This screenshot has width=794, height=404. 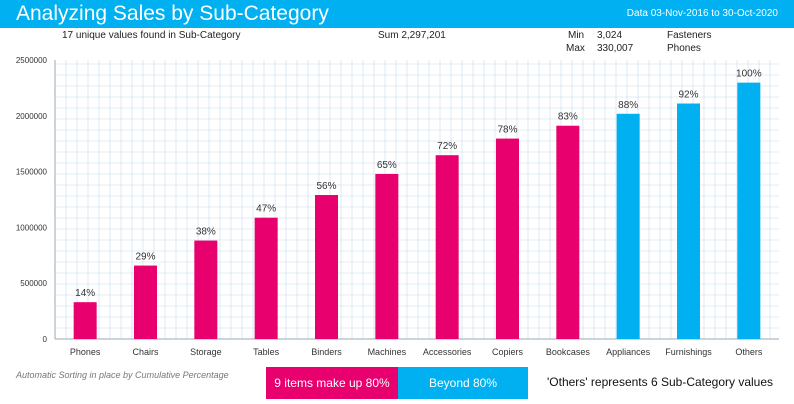 What do you see at coordinates (615, 48) in the screenshot?
I see `max-value: 330,007` at bounding box center [615, 48].